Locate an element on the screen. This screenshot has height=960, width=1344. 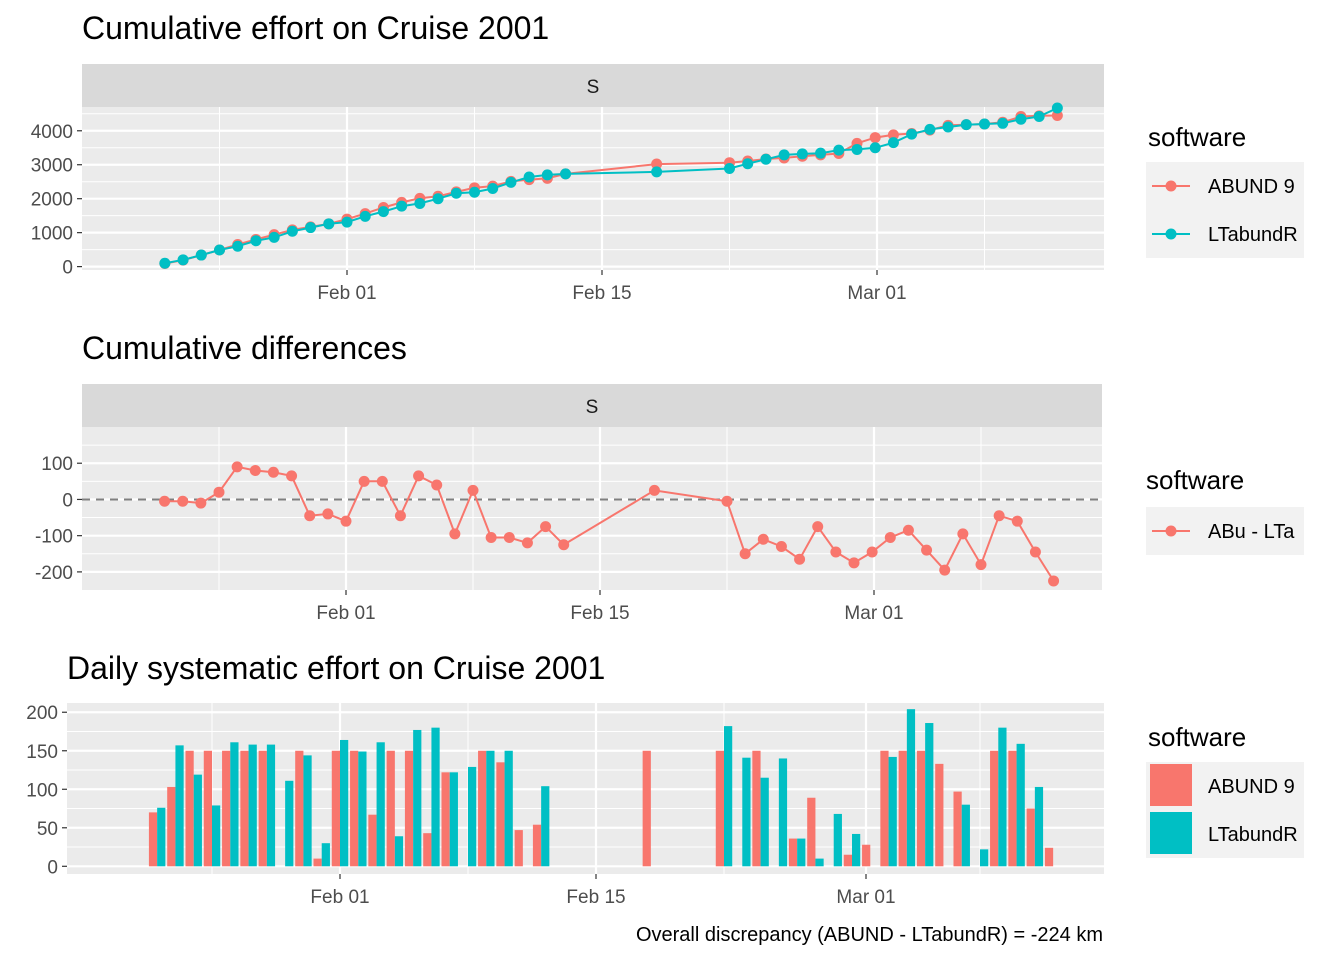
legend-label: LTabundR is located at coordinates (1253, 235).